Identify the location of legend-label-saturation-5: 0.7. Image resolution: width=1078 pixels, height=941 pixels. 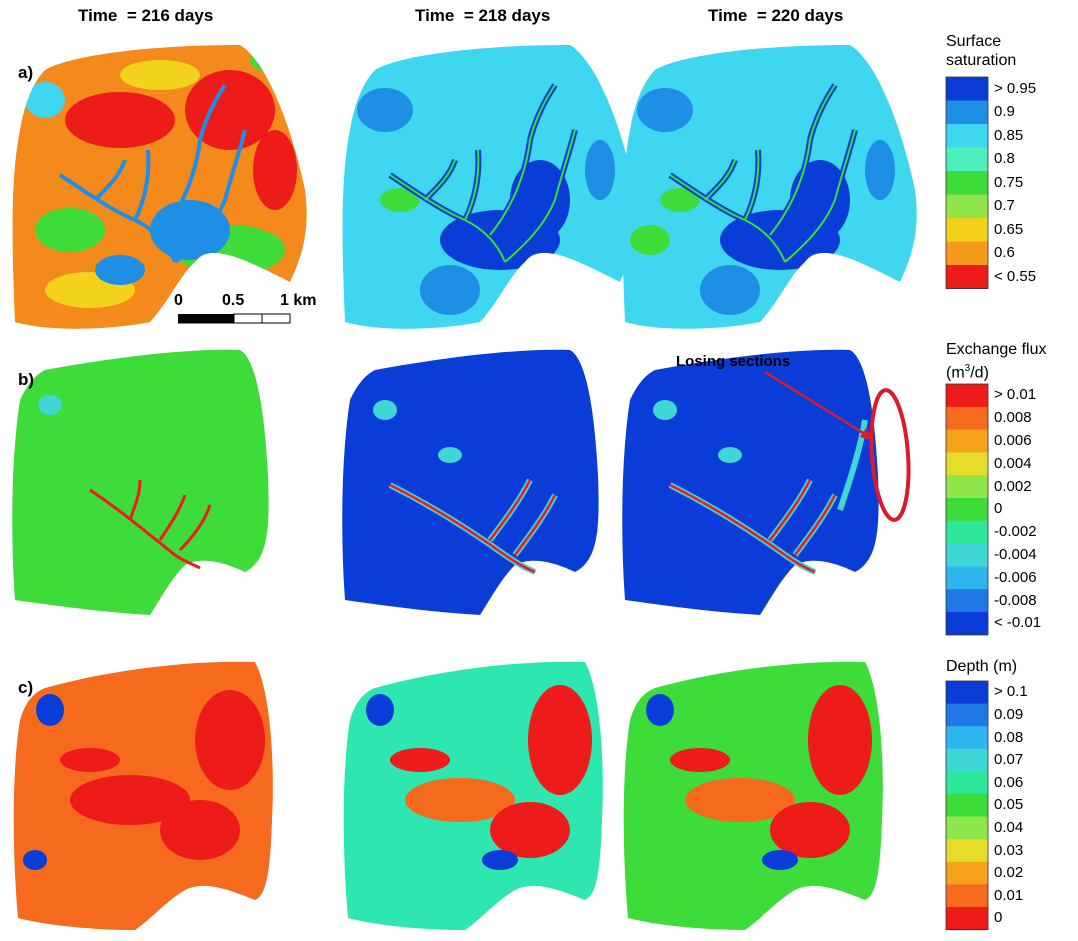
(1004, 206).